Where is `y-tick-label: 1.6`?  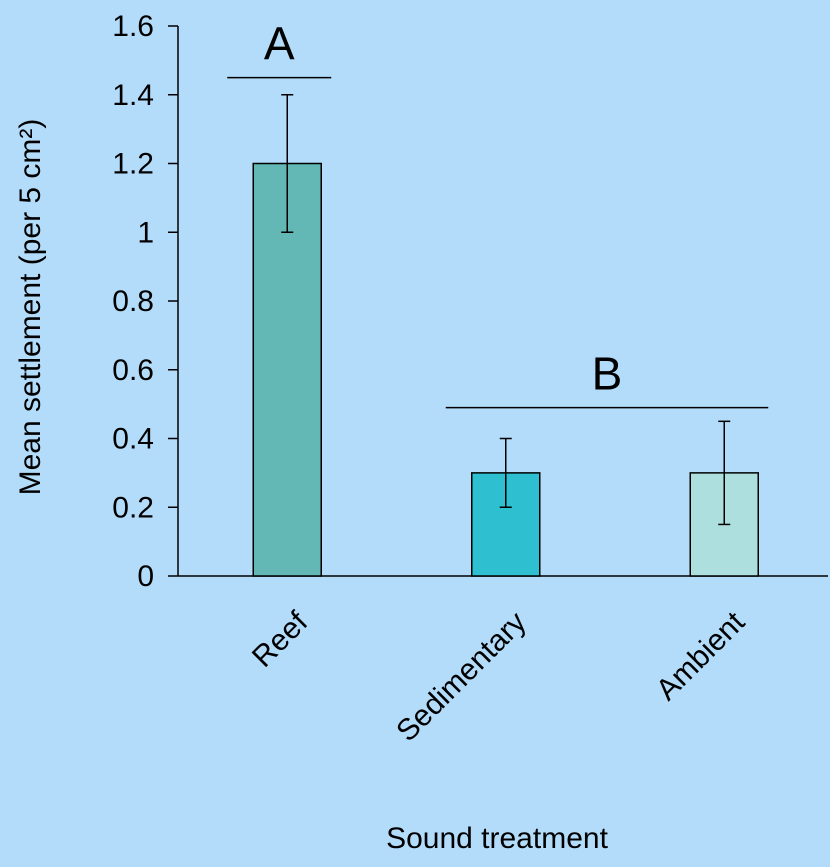 y-tick-label: 1.6 is located at coordinates (133, 26).